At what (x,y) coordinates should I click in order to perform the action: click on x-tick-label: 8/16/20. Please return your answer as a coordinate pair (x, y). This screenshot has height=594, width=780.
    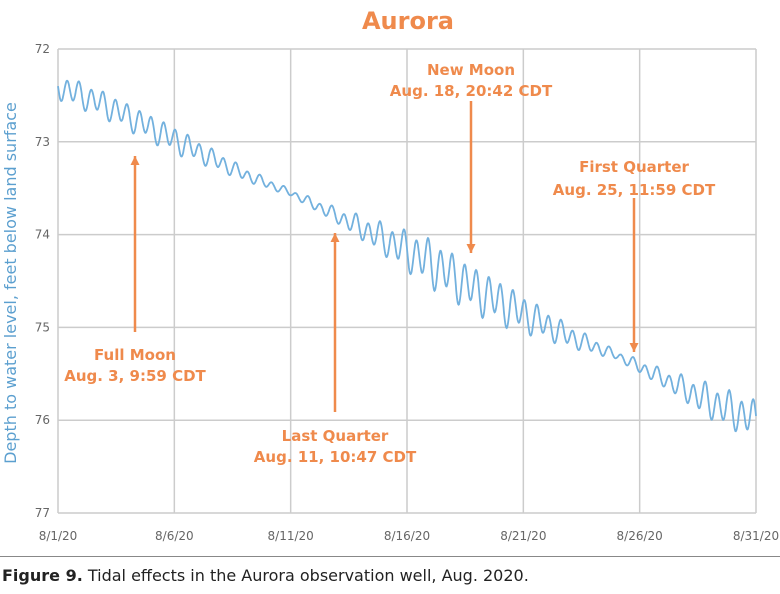
    Looking at the image, I should click on (407, 536).